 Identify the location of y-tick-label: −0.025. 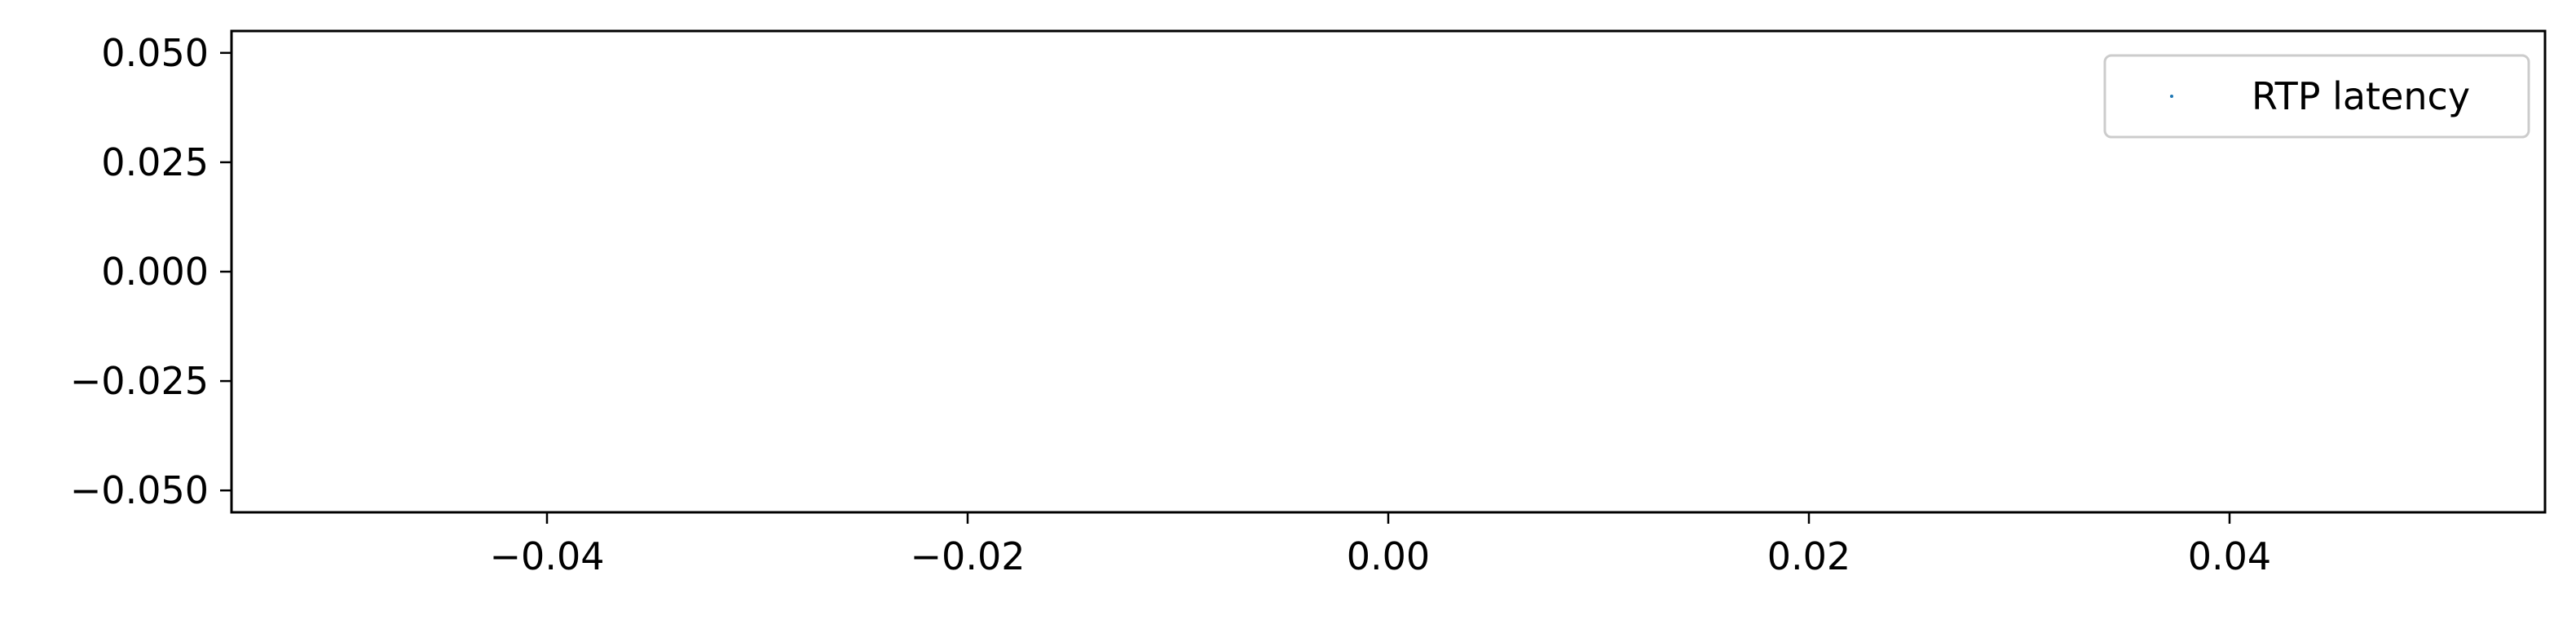
(139, 381).